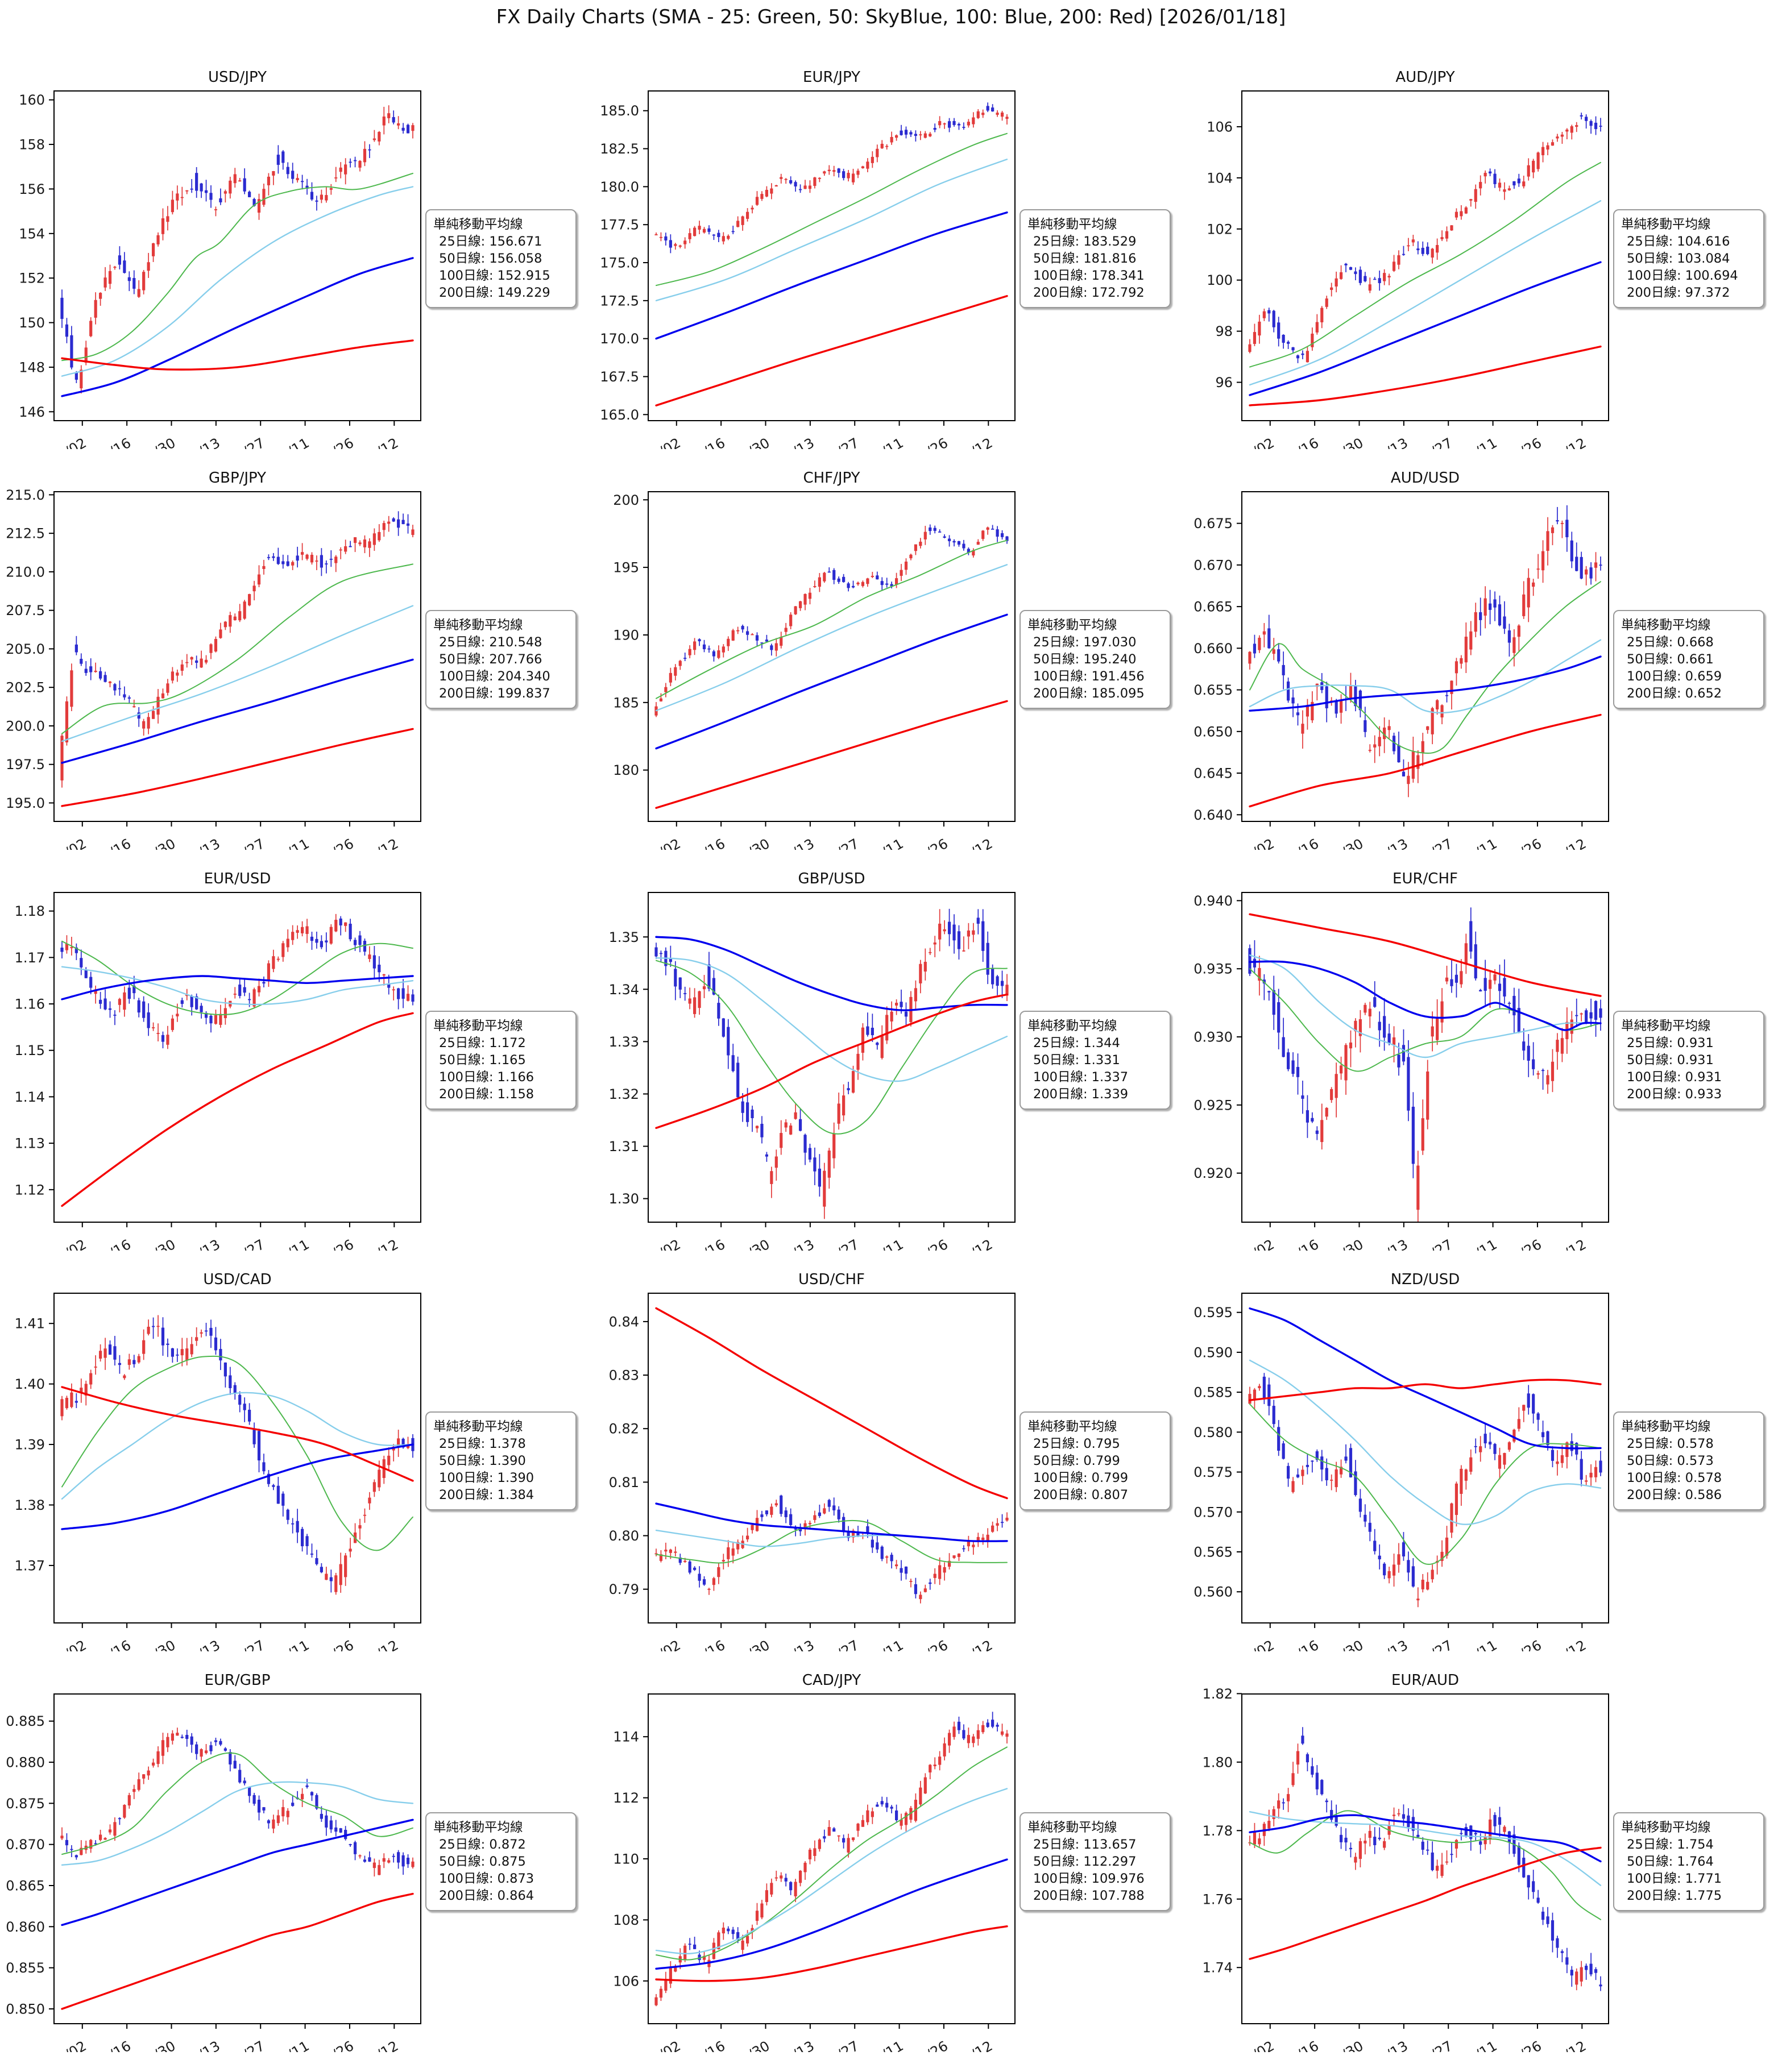  What do you see at coordinates (238, 1680) in the screenshot?
I see `chart-title: EUR/GBP` at bounding box center [238, 1680].